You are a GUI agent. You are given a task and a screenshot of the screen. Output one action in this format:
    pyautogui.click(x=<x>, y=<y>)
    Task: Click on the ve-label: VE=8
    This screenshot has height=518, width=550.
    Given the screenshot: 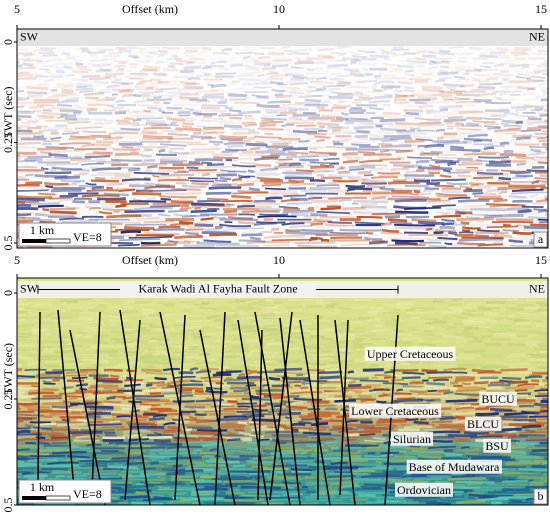 What is the action you would take?
    pyautogui.click(x=87, y=494)
    